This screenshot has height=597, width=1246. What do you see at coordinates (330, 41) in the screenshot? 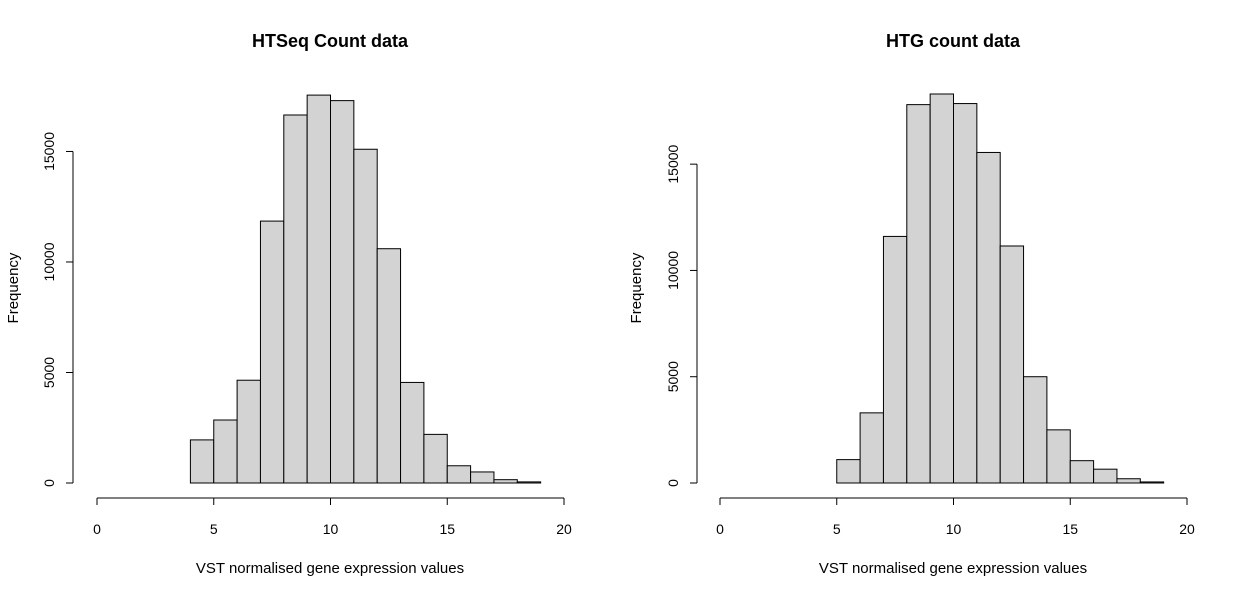
I see `chart-title: HTSeq Count data` at bounding box center [330, 41].